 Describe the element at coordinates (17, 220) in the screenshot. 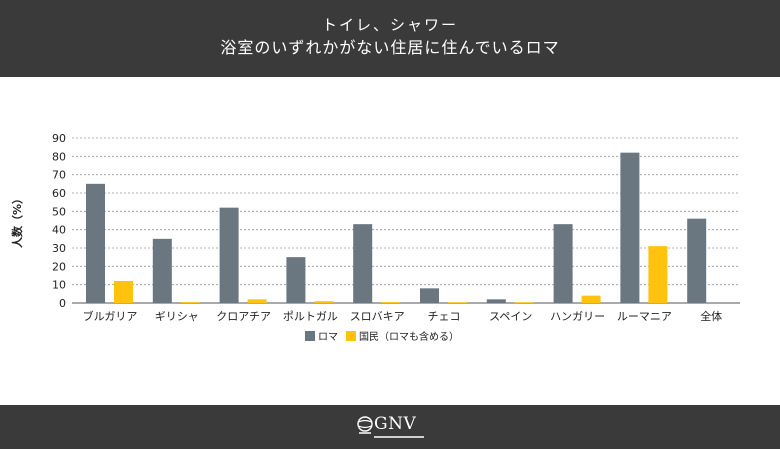

I see `y-axis-label: 人数（%）` at that location.